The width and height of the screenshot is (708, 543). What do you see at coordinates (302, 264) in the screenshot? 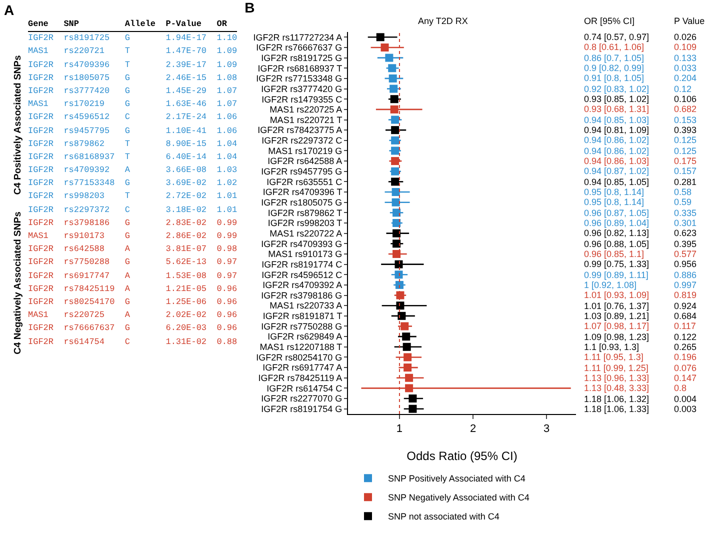
I see `y-tick-label: IGF2R rs8191774 C` at bounding box center [302, 264].